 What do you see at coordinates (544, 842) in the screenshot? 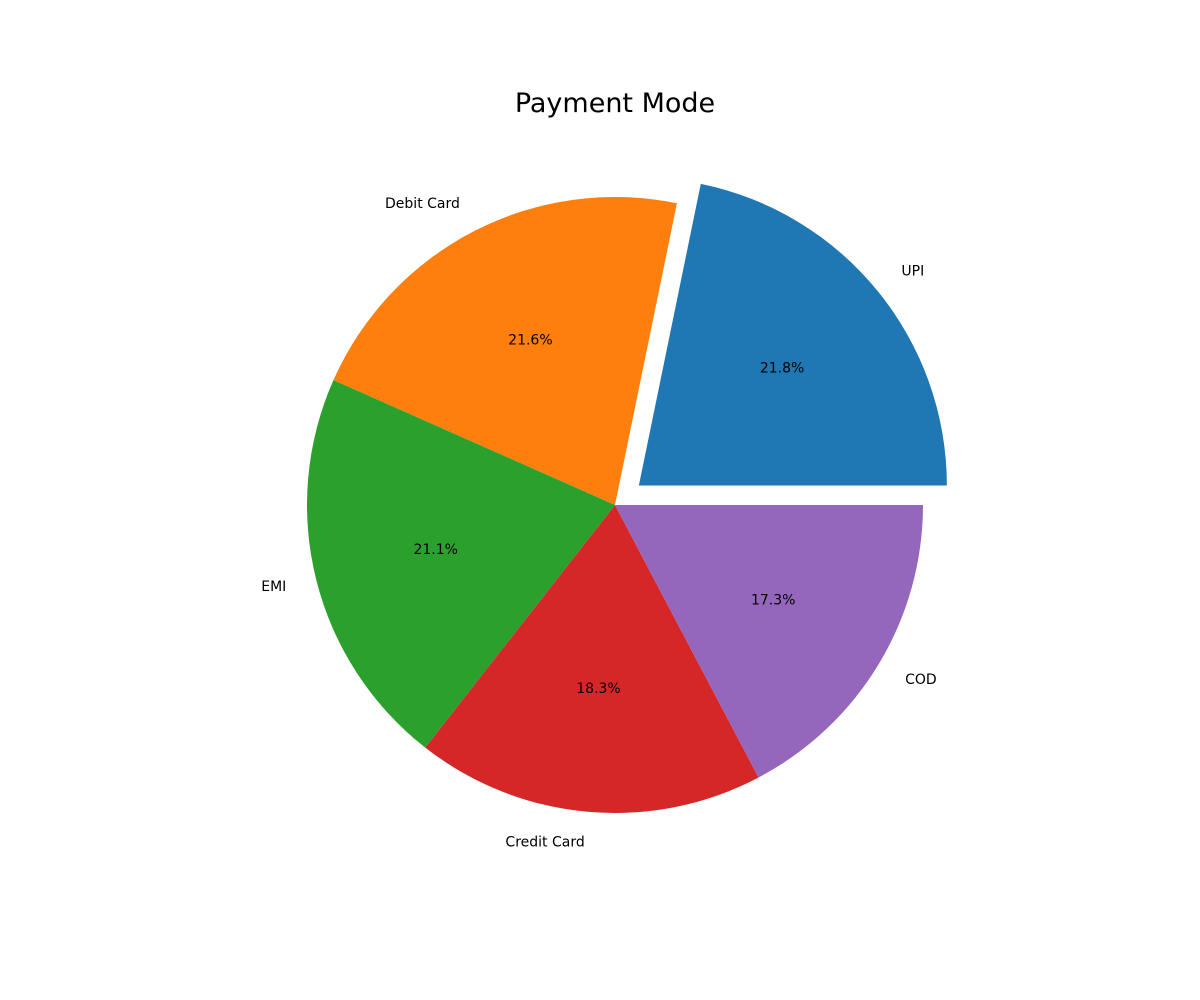
I see `slice-label-credit-card: Credit Card` at bounding box center [544, 842].